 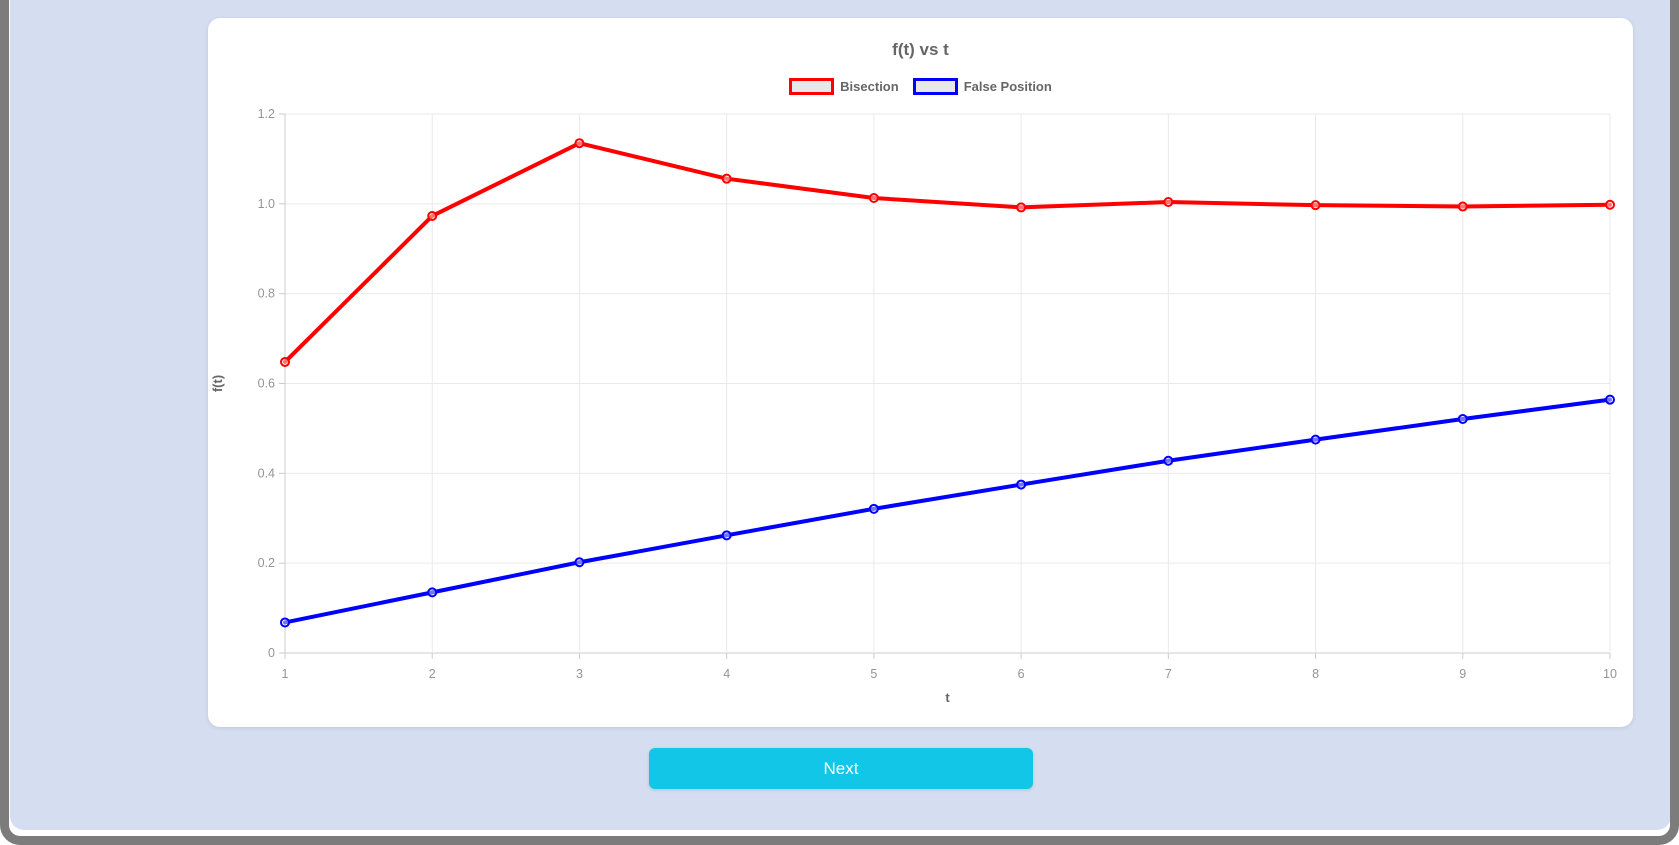 I want to click on legend-item-bisection: Bisection, so click(x=844, y=86).